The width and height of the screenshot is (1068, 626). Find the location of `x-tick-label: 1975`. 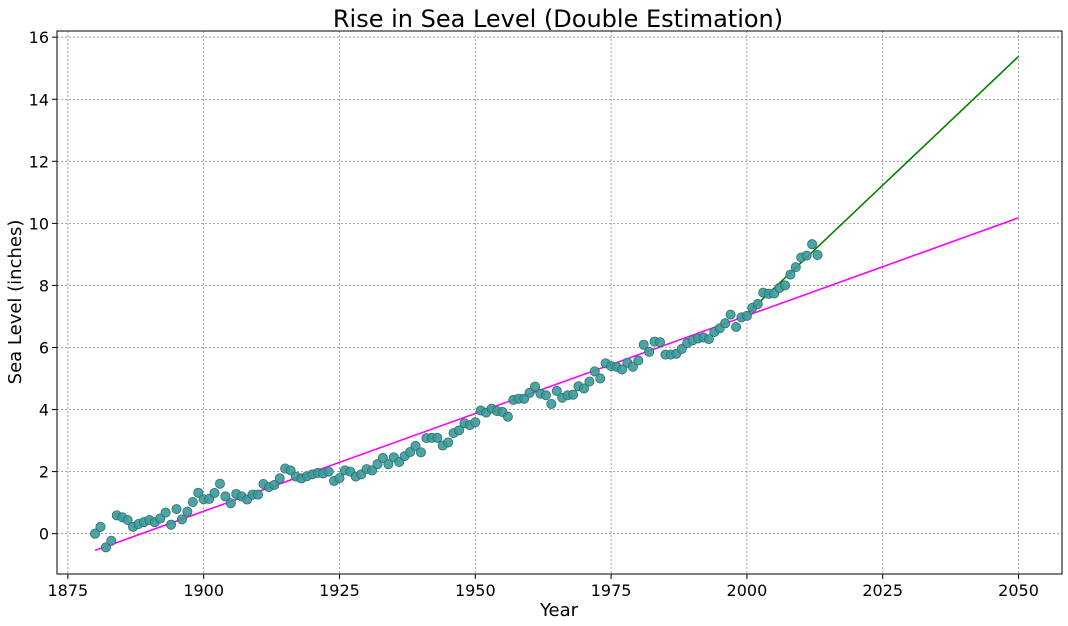

x-tick-label: 1975 is located at coordinates (611, 590).